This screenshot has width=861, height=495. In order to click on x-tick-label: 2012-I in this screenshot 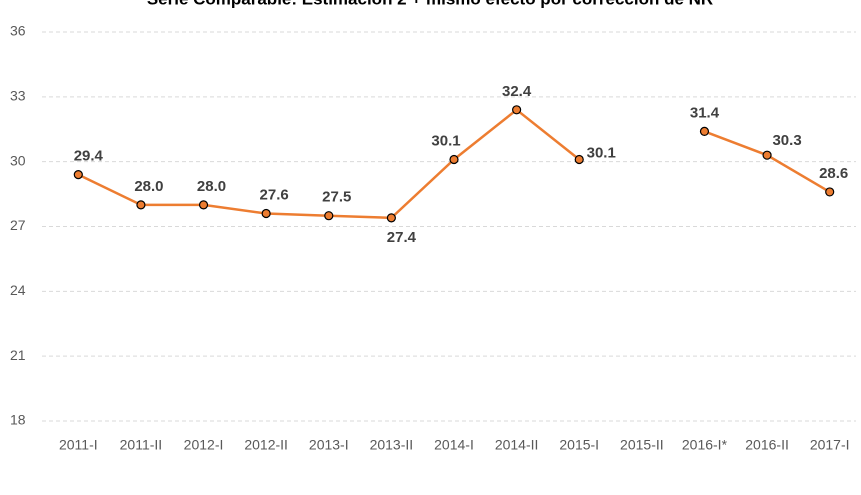, I will do `click(204, 445)`.